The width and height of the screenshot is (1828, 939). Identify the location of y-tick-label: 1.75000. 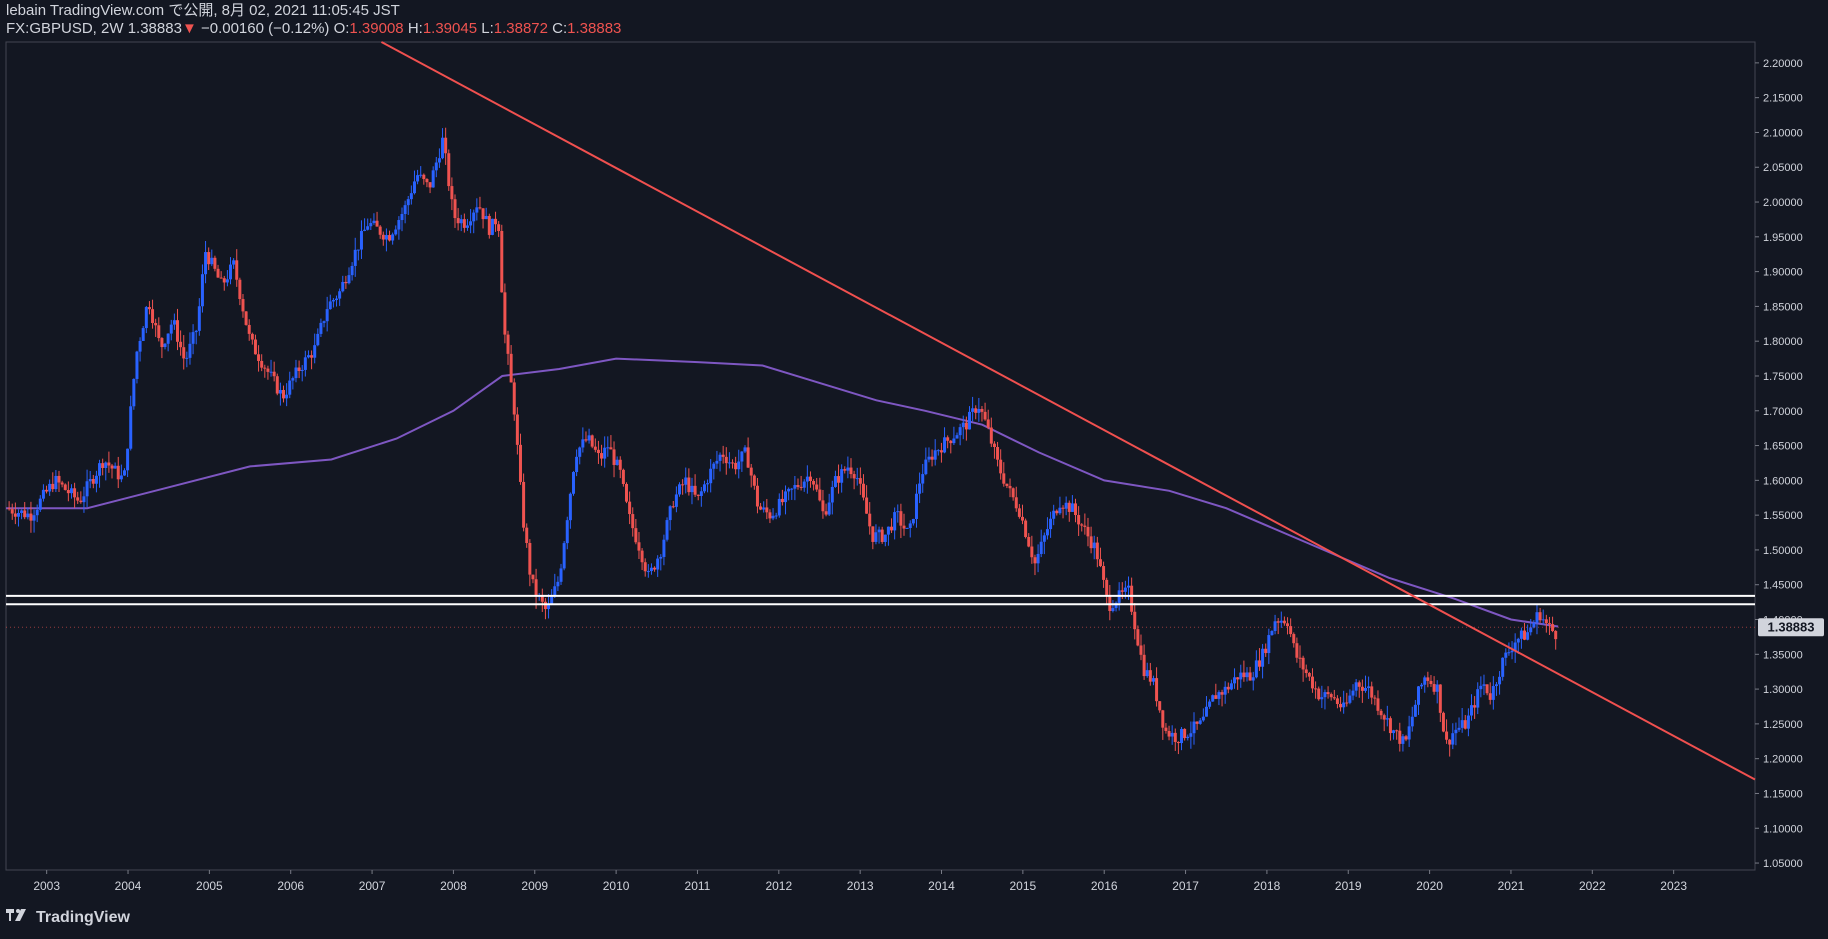
(1783, 377).